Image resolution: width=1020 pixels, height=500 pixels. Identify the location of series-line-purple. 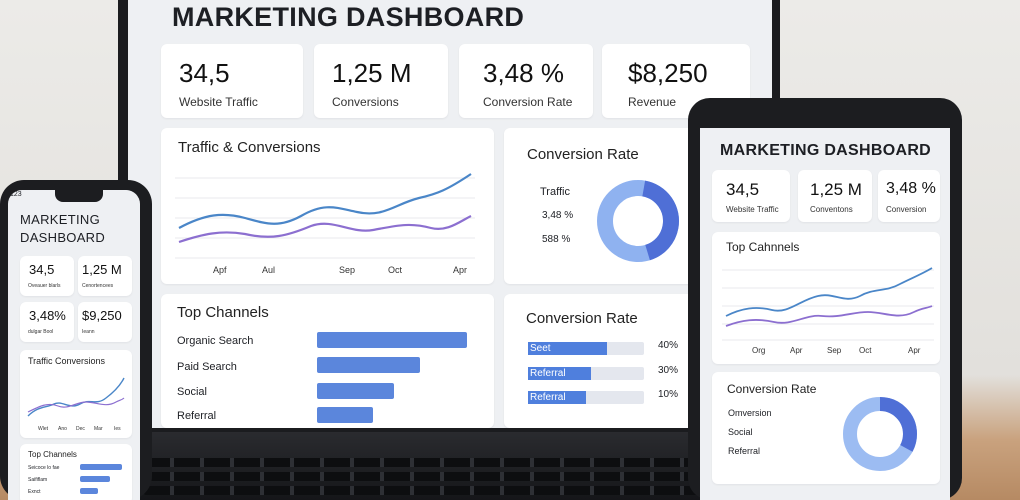
(76, 405).